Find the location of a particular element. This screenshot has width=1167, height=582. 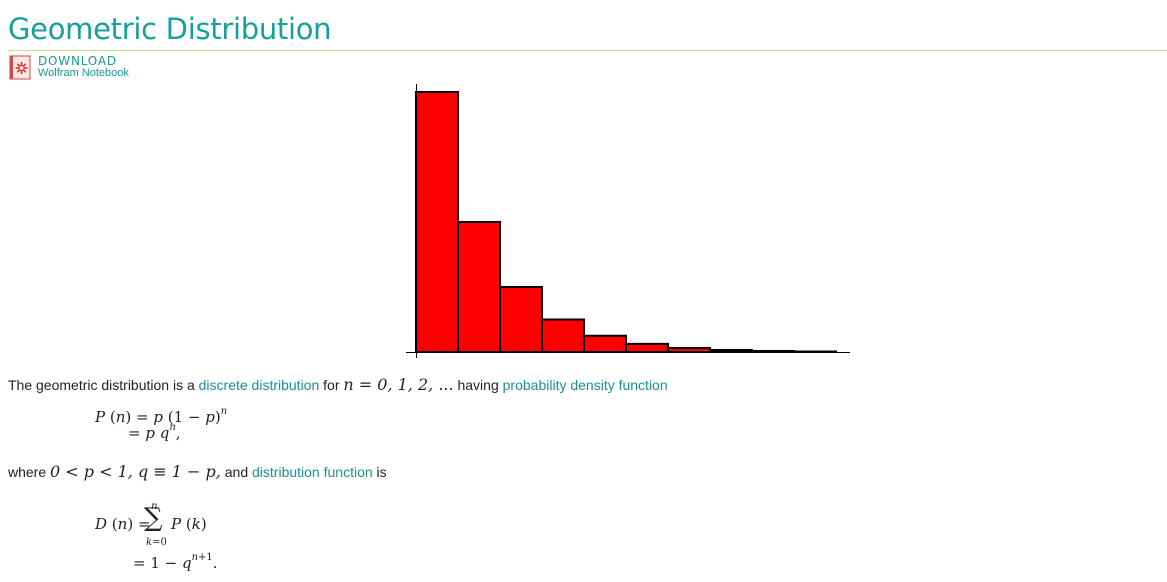

pdf-equation: P (n) = p (1 − p)n = p qn, is located at coordinates (161, 424).